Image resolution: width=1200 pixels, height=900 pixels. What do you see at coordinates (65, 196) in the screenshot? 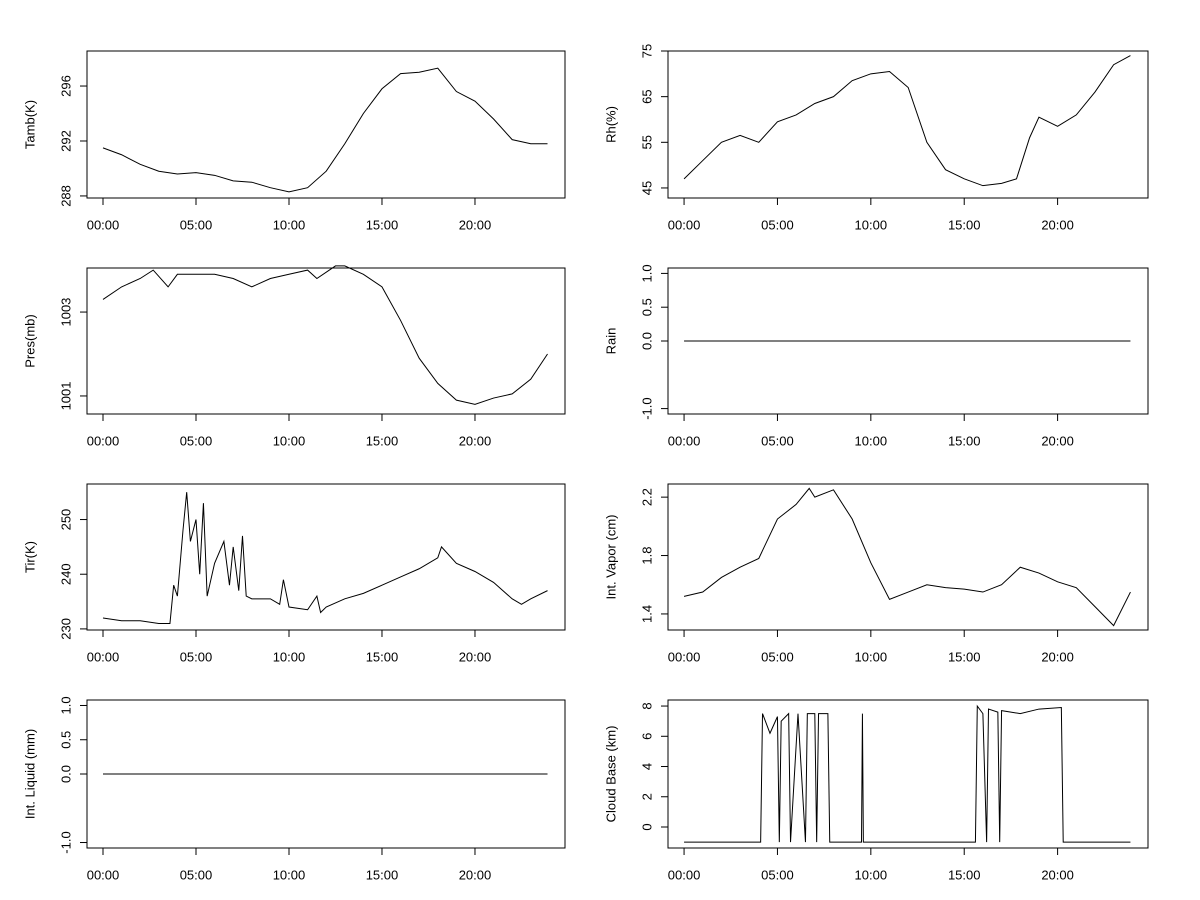
I see `y-tick-label: 288` at bounding box center [65, 196].